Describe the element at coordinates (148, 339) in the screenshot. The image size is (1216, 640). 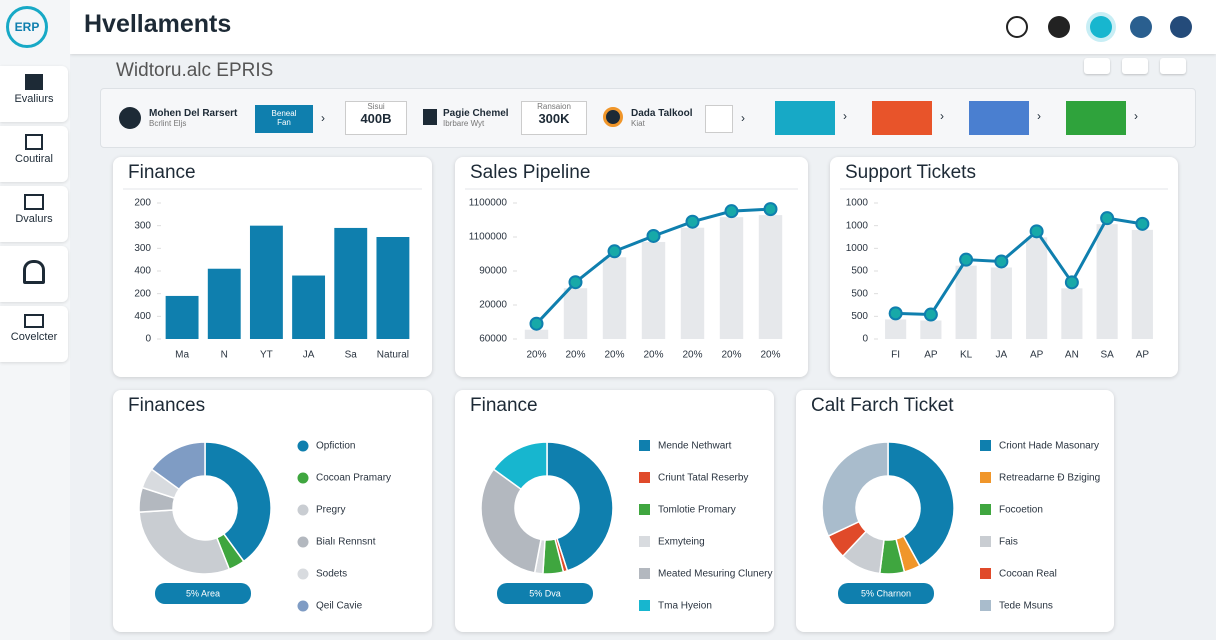
I see `y-tick-label: 0` at that location.